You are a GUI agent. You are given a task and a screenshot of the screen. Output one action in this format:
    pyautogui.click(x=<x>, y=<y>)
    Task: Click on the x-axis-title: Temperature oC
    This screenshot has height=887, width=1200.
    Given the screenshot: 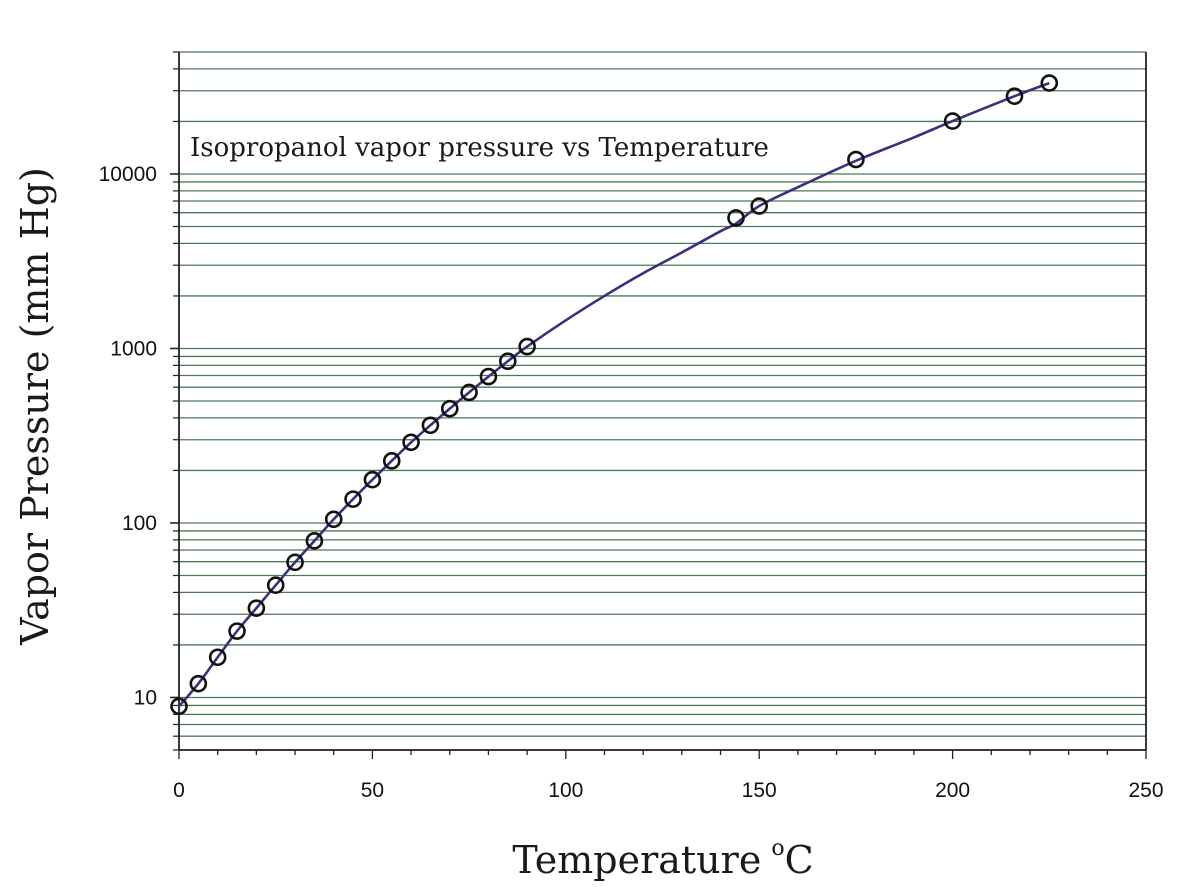 What is the action you would take?
    pyautogui.click(x=662, y=859)
    